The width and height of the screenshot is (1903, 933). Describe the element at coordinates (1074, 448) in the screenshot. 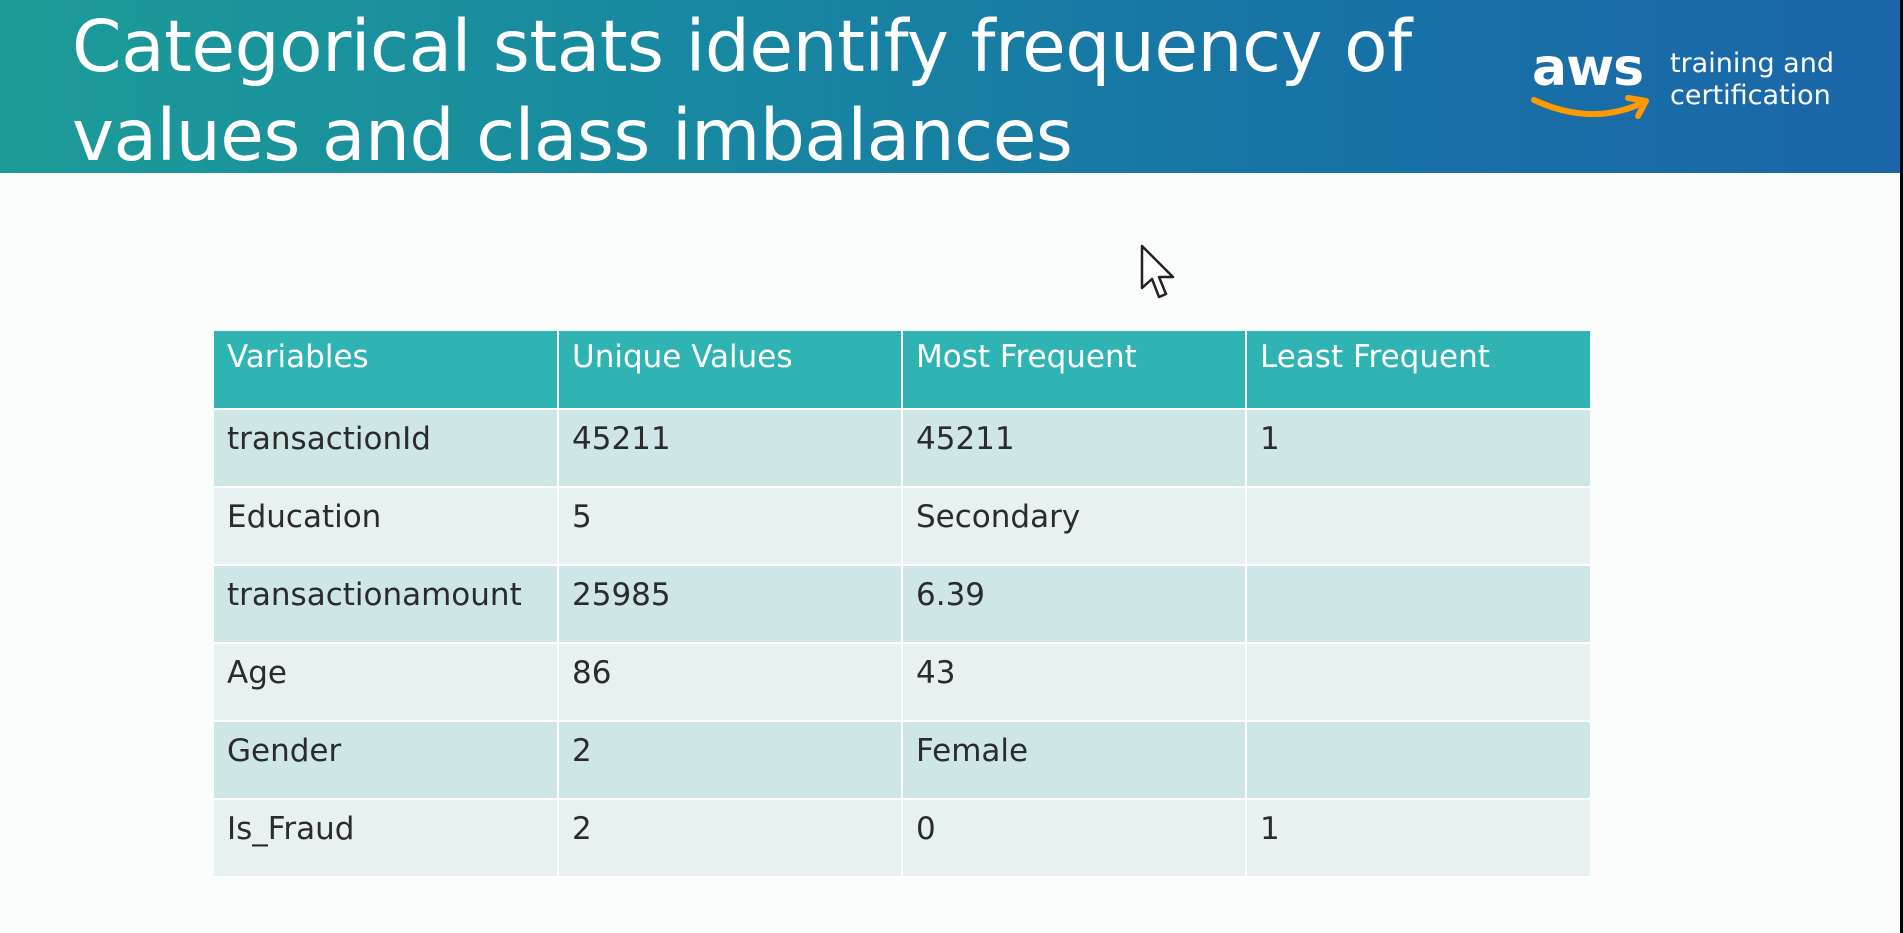

I see `cell-most-frequent: 45211` at that location.